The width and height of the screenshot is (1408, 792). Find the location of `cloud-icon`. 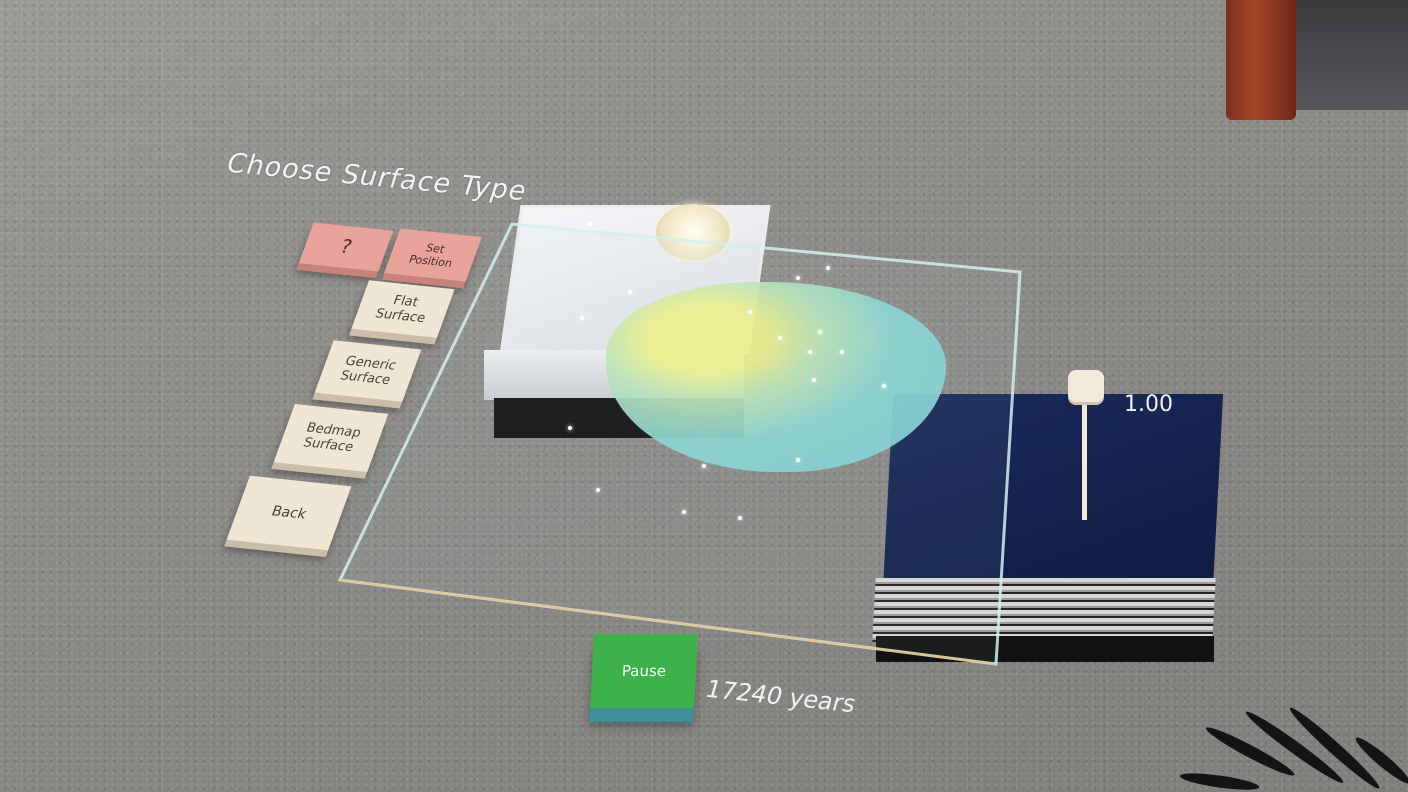

cloud-icon is located at coordinates (693, 232).